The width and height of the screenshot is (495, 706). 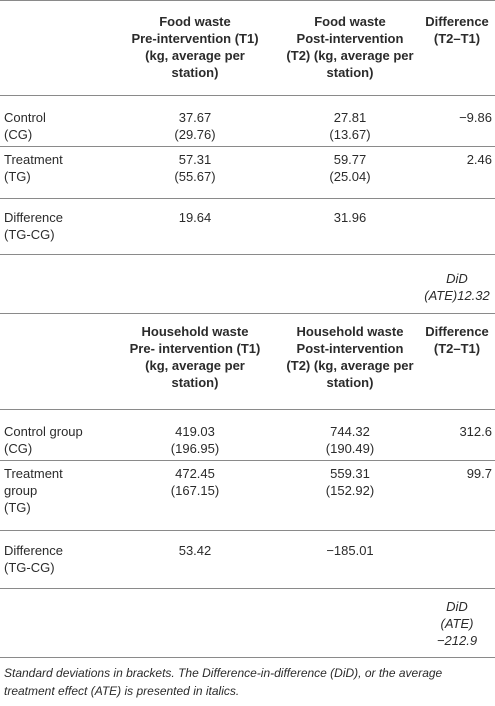 I want to click on post-value: −185.01, so click(x=350, y=550).